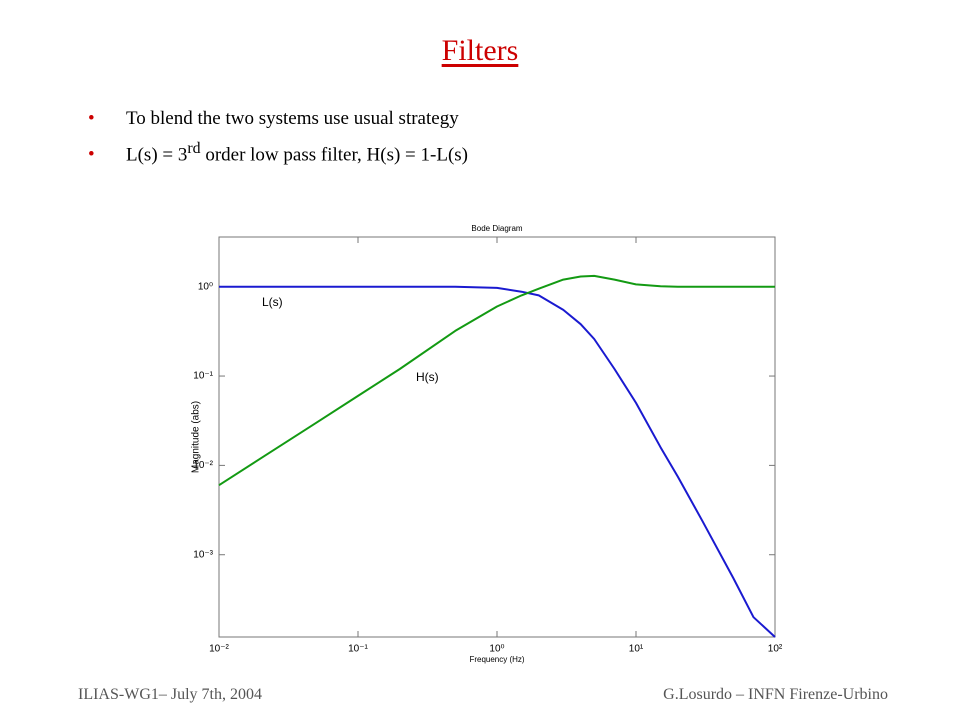 This screenshot has height=720, width=960. Describe the element at coordinates (496, 228) in the screenshot. I see `chart-title: Bode Diagram` at that location.